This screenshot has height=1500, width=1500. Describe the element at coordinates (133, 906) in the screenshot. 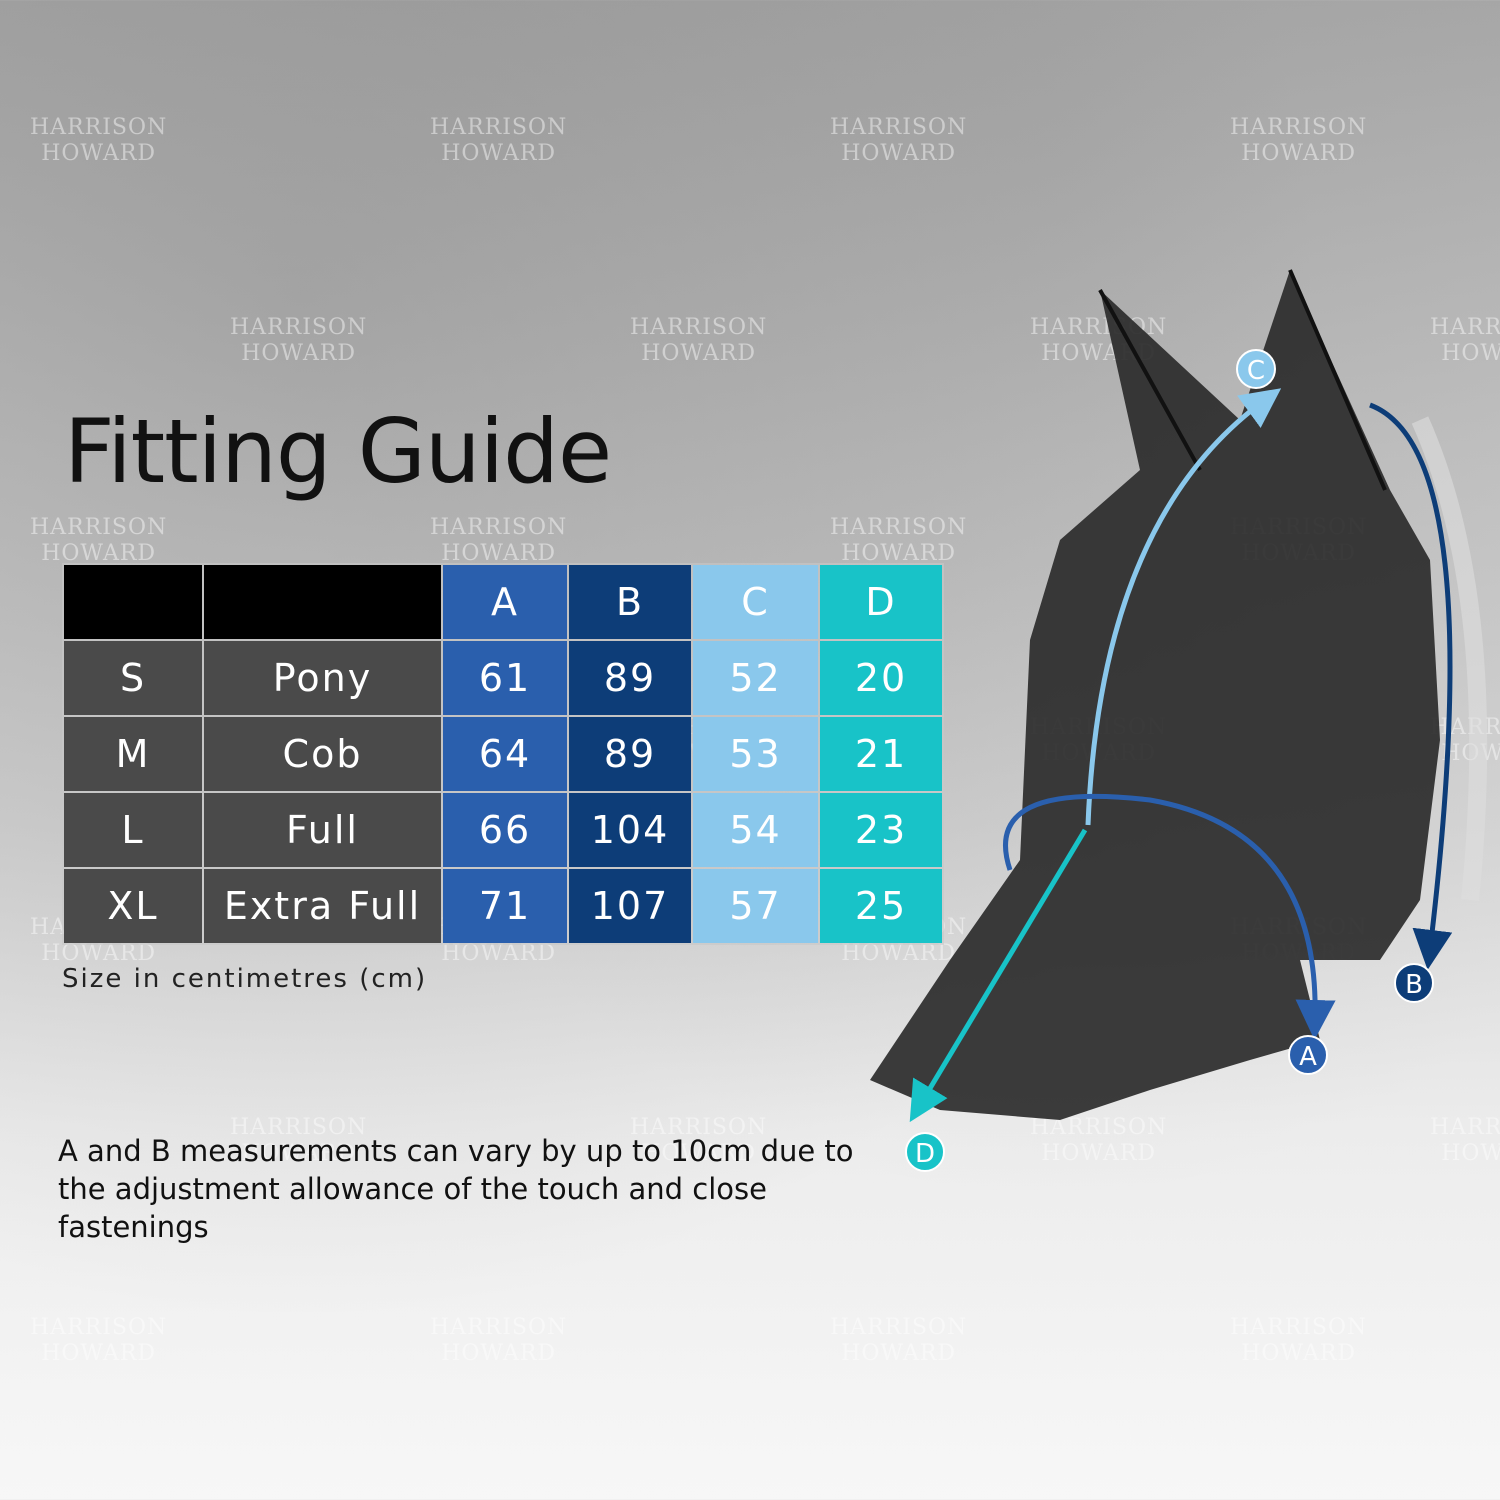

I see `size-cell: XL` at that location.